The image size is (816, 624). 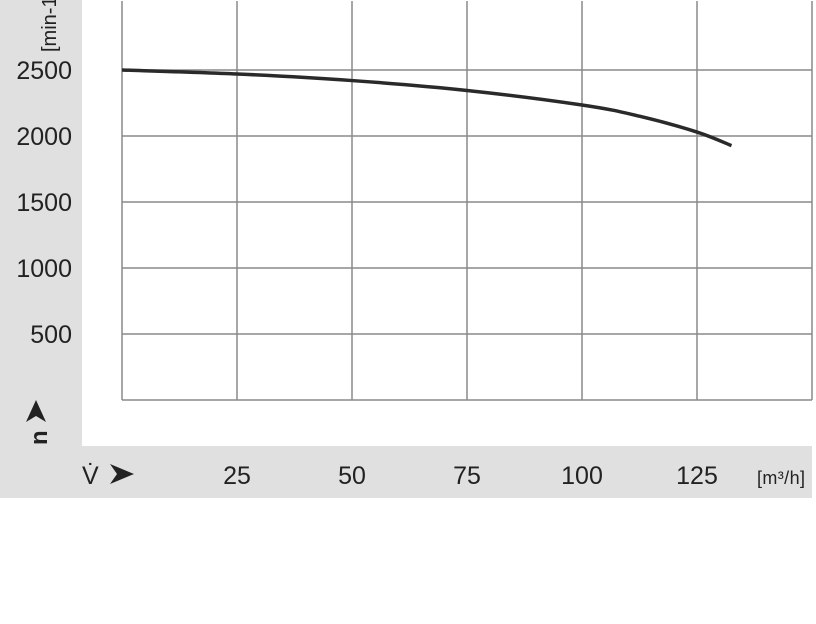 I want to click on y-tick-label: 2000, so click(x=44, y=137).